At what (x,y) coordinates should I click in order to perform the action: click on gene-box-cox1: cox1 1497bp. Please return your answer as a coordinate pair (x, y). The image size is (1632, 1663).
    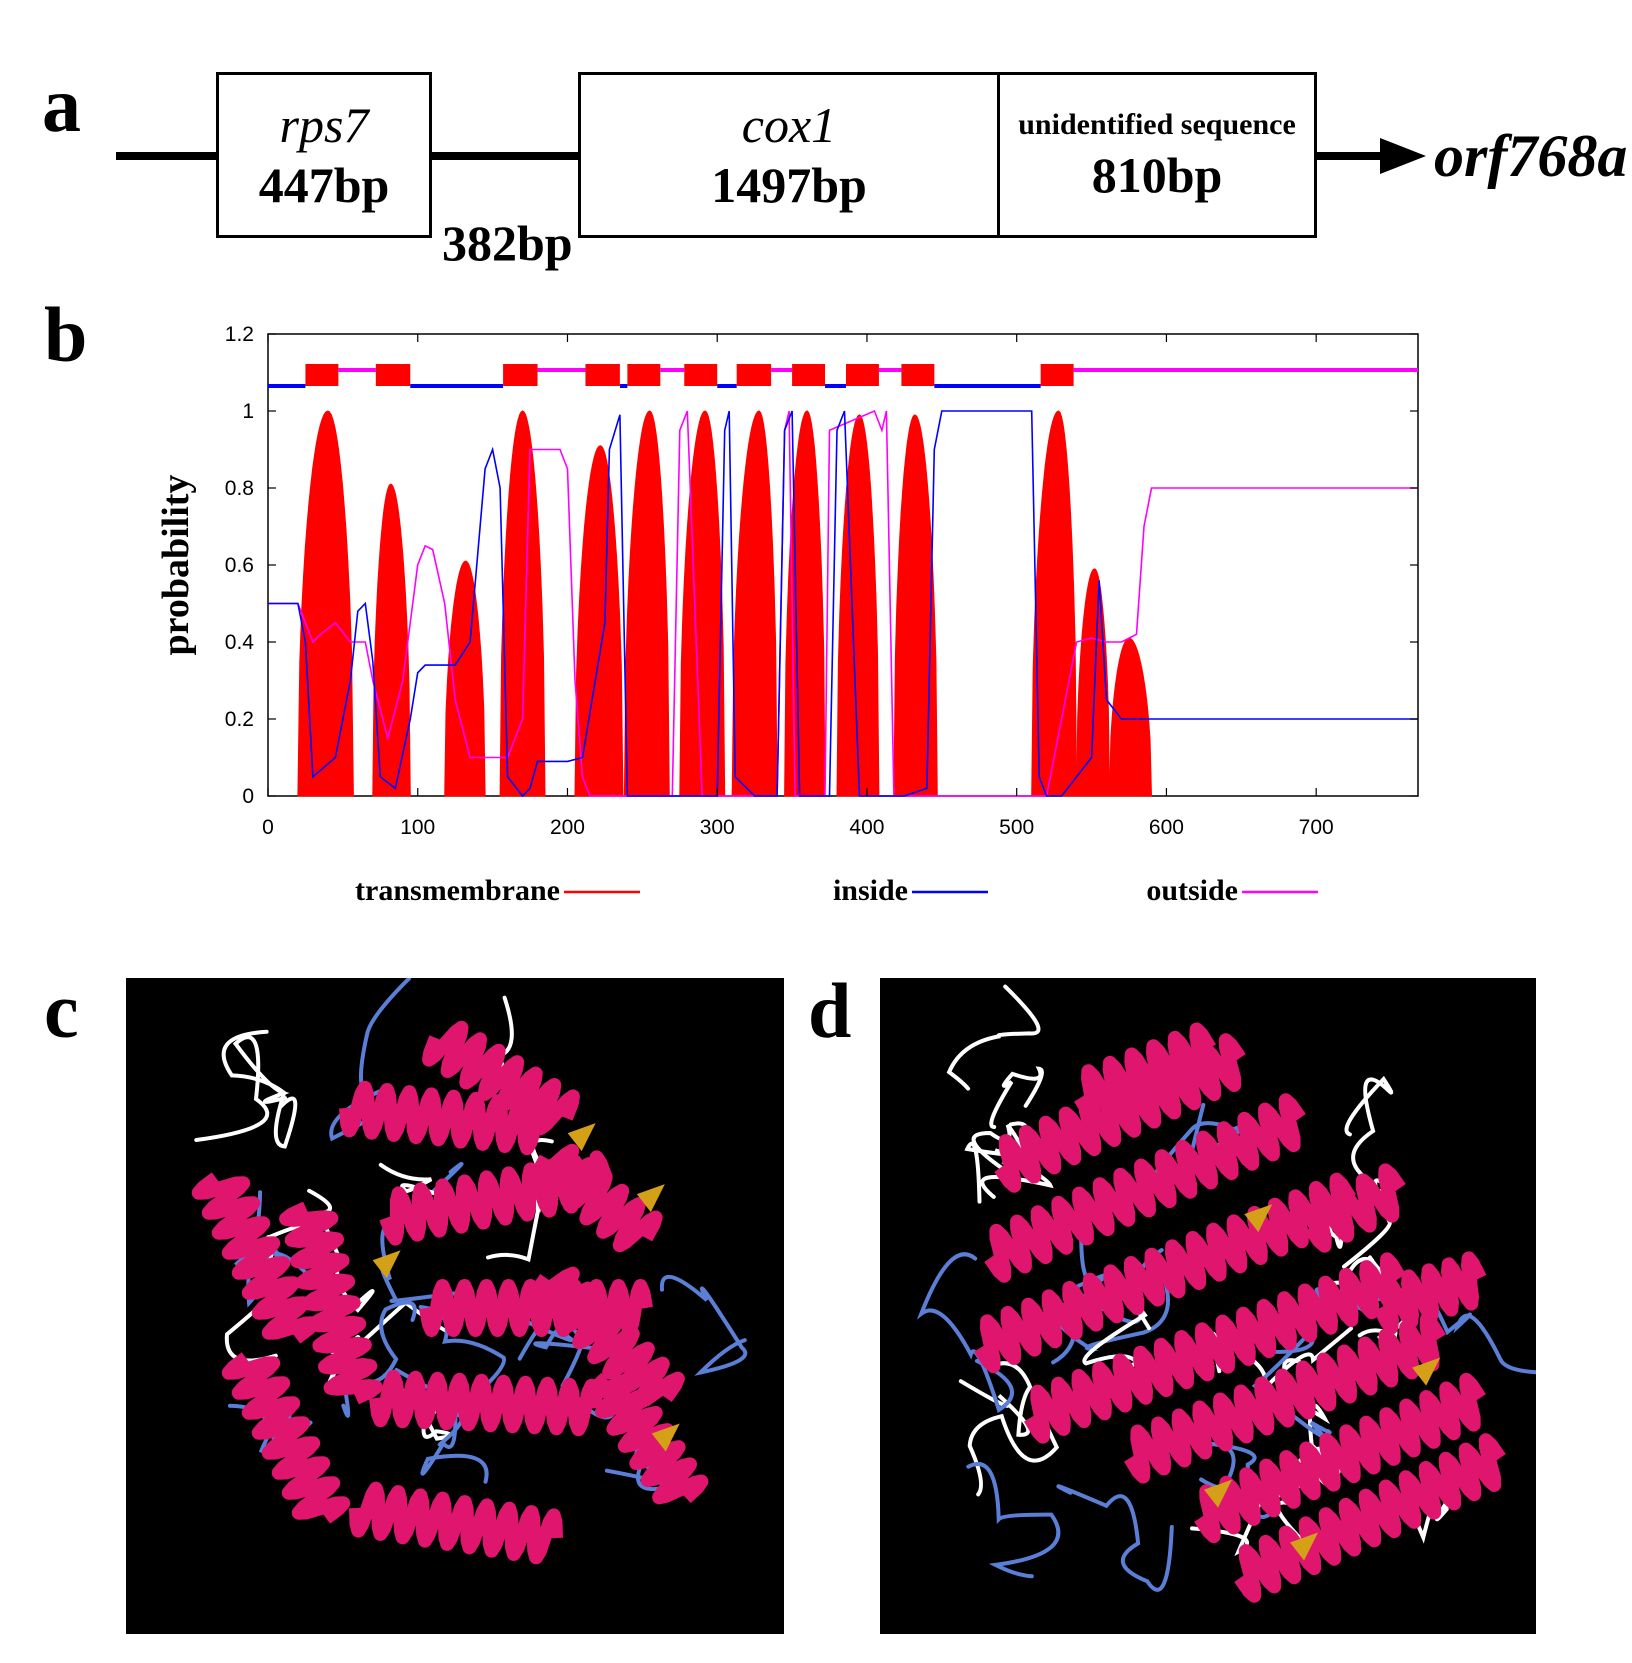
    Looking at the image, I should click on (789, 155).